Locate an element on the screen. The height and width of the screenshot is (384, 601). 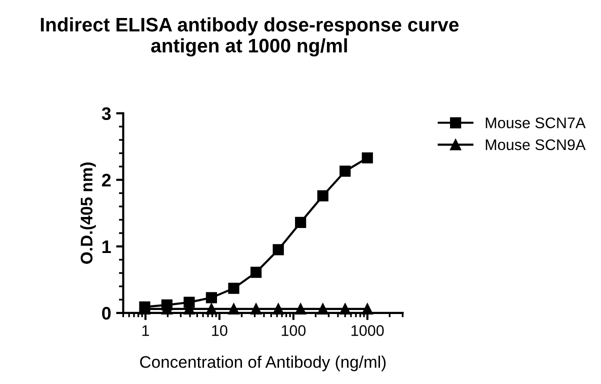
x-tick-label: 1 is located at coordinates (145, 330).